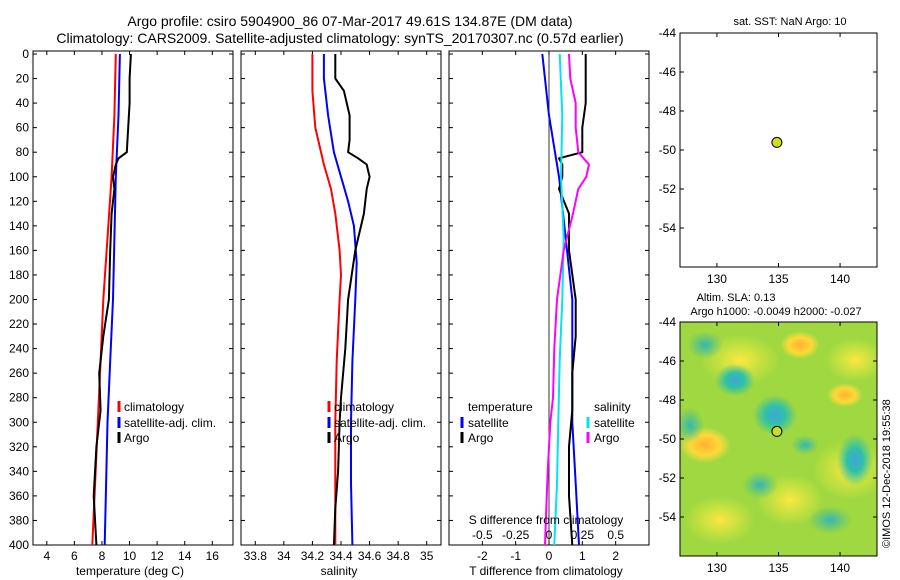 The width and height of the screenshot is (900, 580). What do you see at coordinates (19, 250) in the screenshot?
I see `depth-tick-label: 160` at bounding box center [19, 250].